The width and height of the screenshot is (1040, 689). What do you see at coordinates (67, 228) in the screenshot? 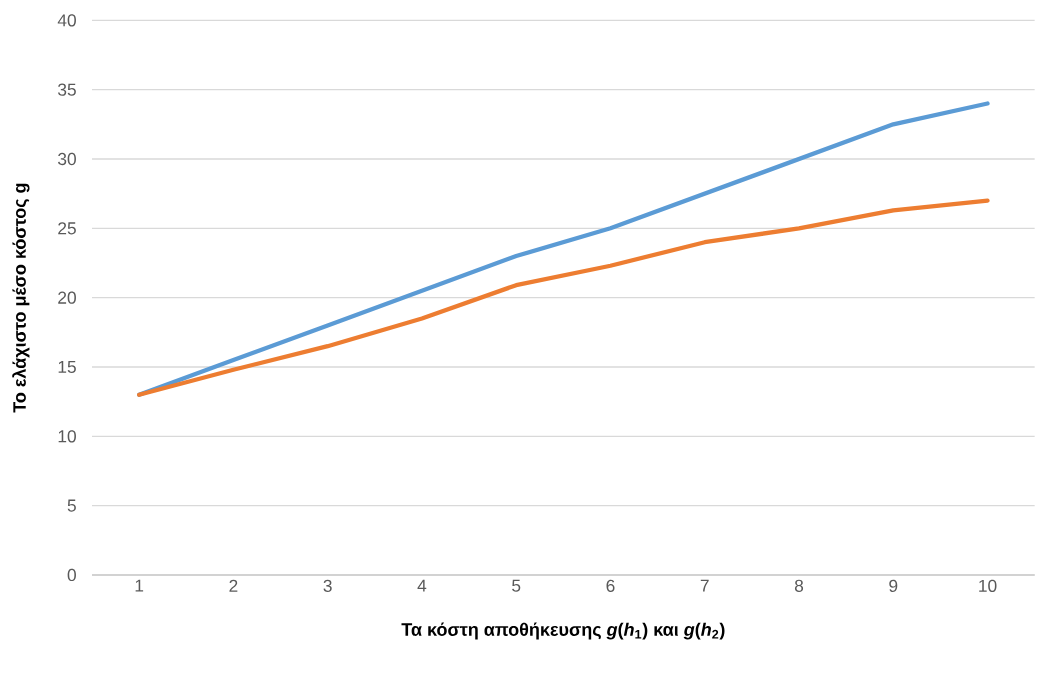
I see `y-tick-label: 25` at bounding box center [67, 228].